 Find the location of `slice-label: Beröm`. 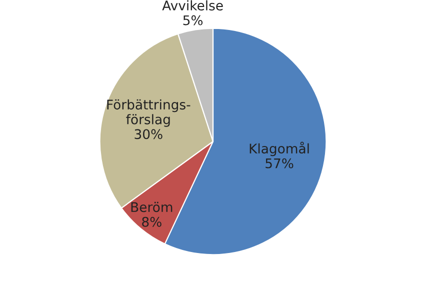

slice-label: Beröm is located at coordinates (151, 207).